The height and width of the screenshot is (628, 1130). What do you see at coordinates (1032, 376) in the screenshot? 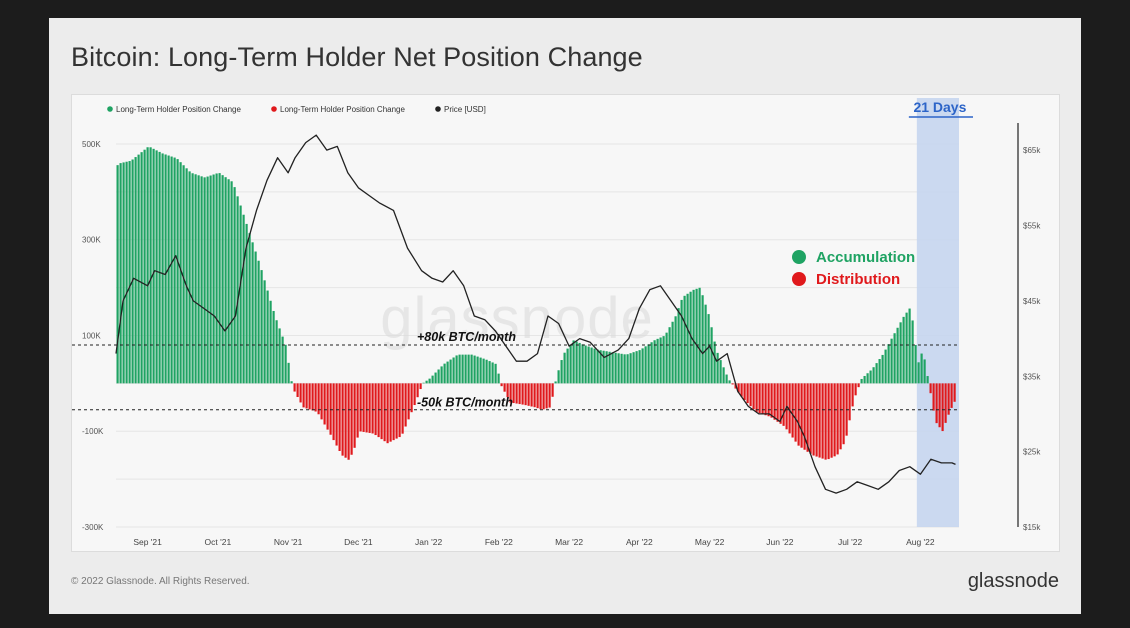
I see `y-right-tick-label: $35k` at bounding box center [1032, 376].